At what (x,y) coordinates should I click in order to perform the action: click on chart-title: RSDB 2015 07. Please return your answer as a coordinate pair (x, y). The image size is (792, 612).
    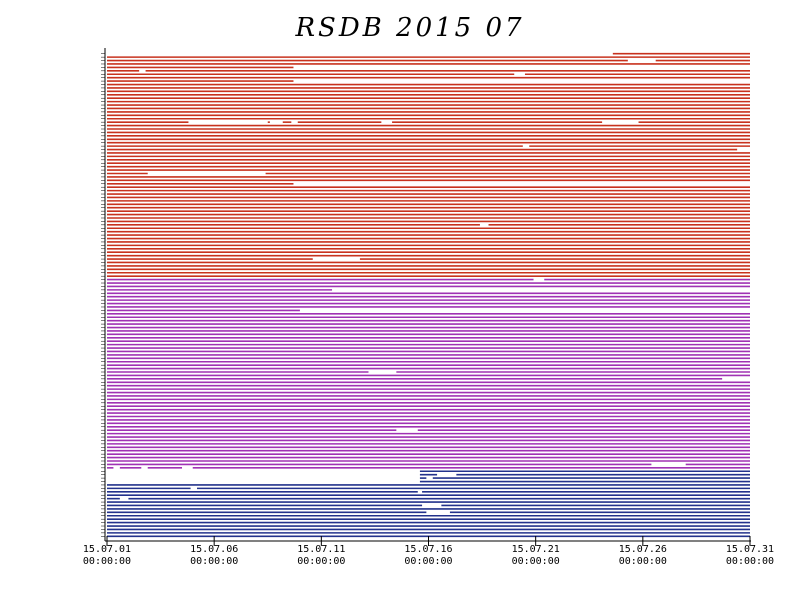
    Looking at the image, I should click on (409, 28).